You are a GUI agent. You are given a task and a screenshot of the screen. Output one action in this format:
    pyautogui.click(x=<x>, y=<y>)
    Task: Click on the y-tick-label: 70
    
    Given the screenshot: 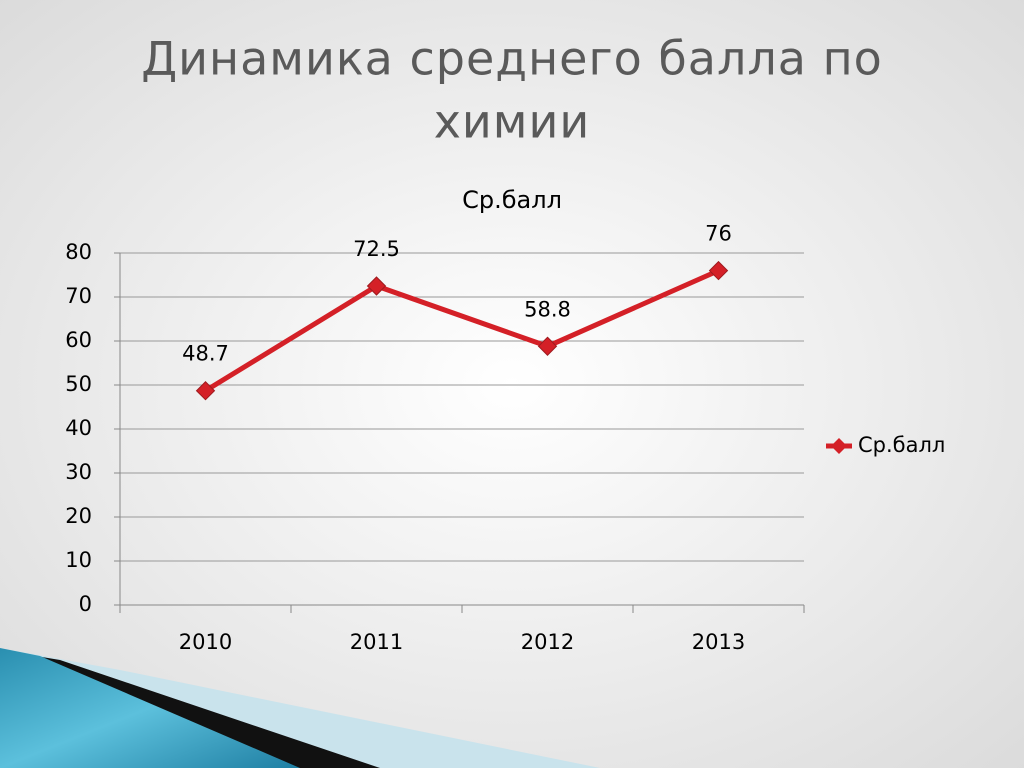 What is the action you would take?
    pyautogui.click(x=78, y=296)
    